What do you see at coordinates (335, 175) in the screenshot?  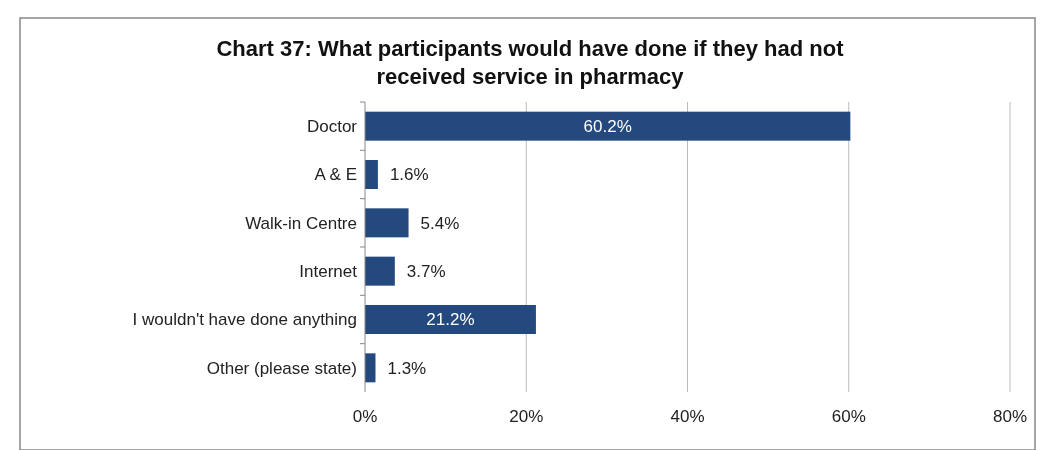 I see `y-tick-label: A & E` at bounding box center [335, 175].